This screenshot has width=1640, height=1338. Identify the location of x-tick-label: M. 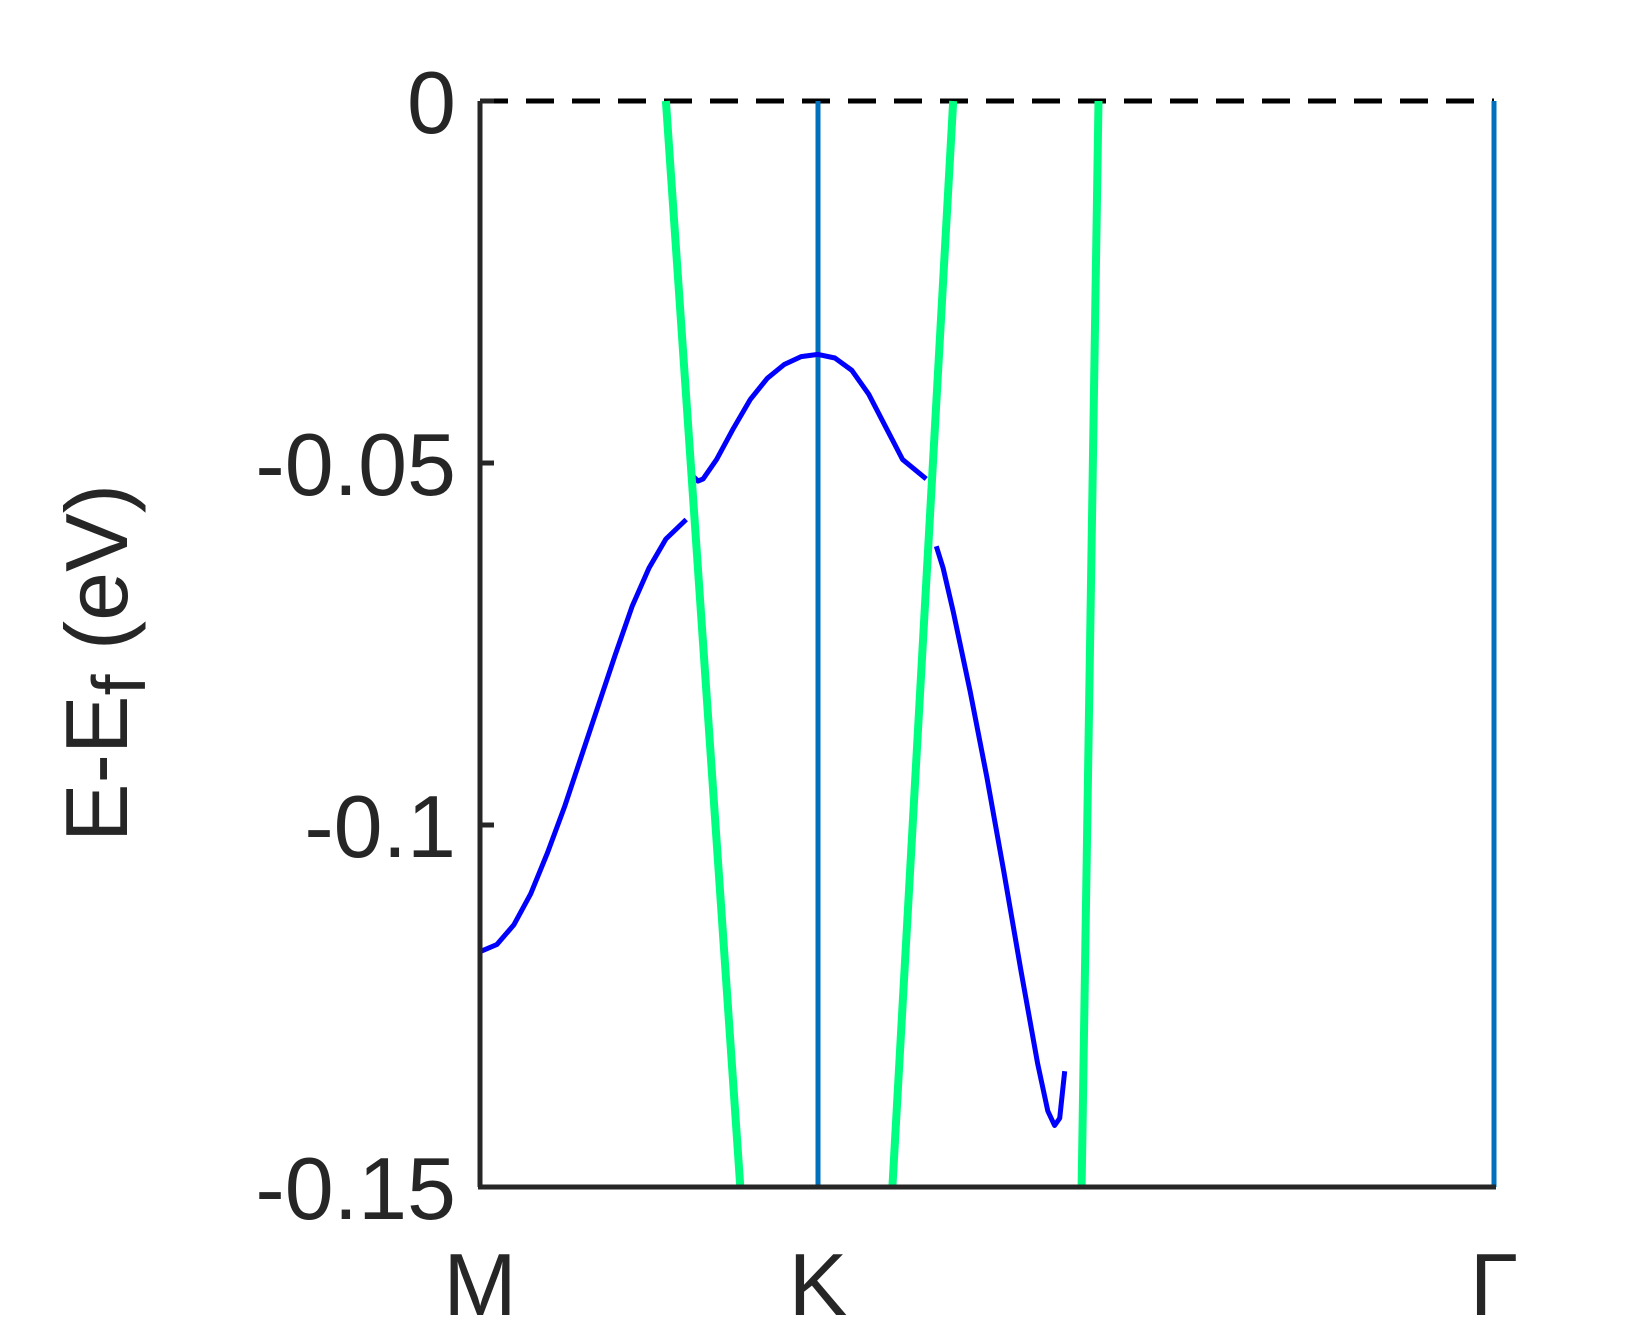
(479, 1284).